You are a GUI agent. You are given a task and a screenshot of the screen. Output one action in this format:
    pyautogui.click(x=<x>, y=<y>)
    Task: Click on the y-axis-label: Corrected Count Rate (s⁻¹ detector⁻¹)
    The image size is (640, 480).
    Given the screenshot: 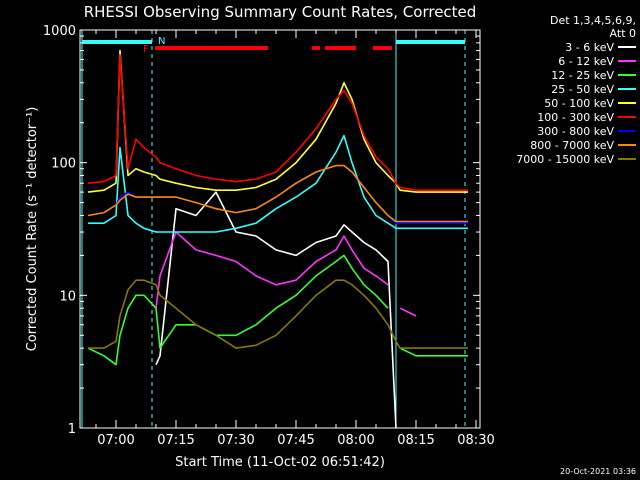 What is the action you would take?
    pyautogui.click(x=32, y=229)
    